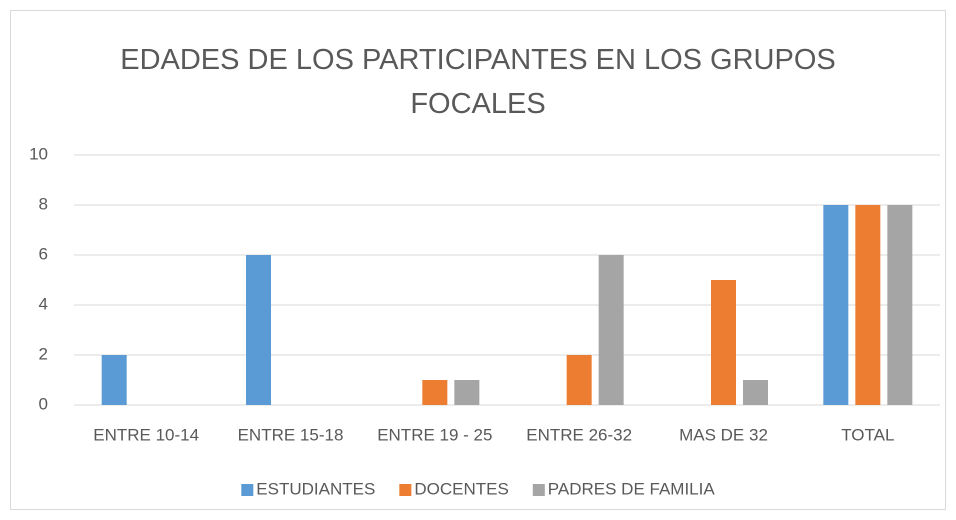 This screenshot has height=520, width=956. Describe the element at coordinates (461, 488) in the screenshot. I see `legend-label: DOCENTES` at that location.